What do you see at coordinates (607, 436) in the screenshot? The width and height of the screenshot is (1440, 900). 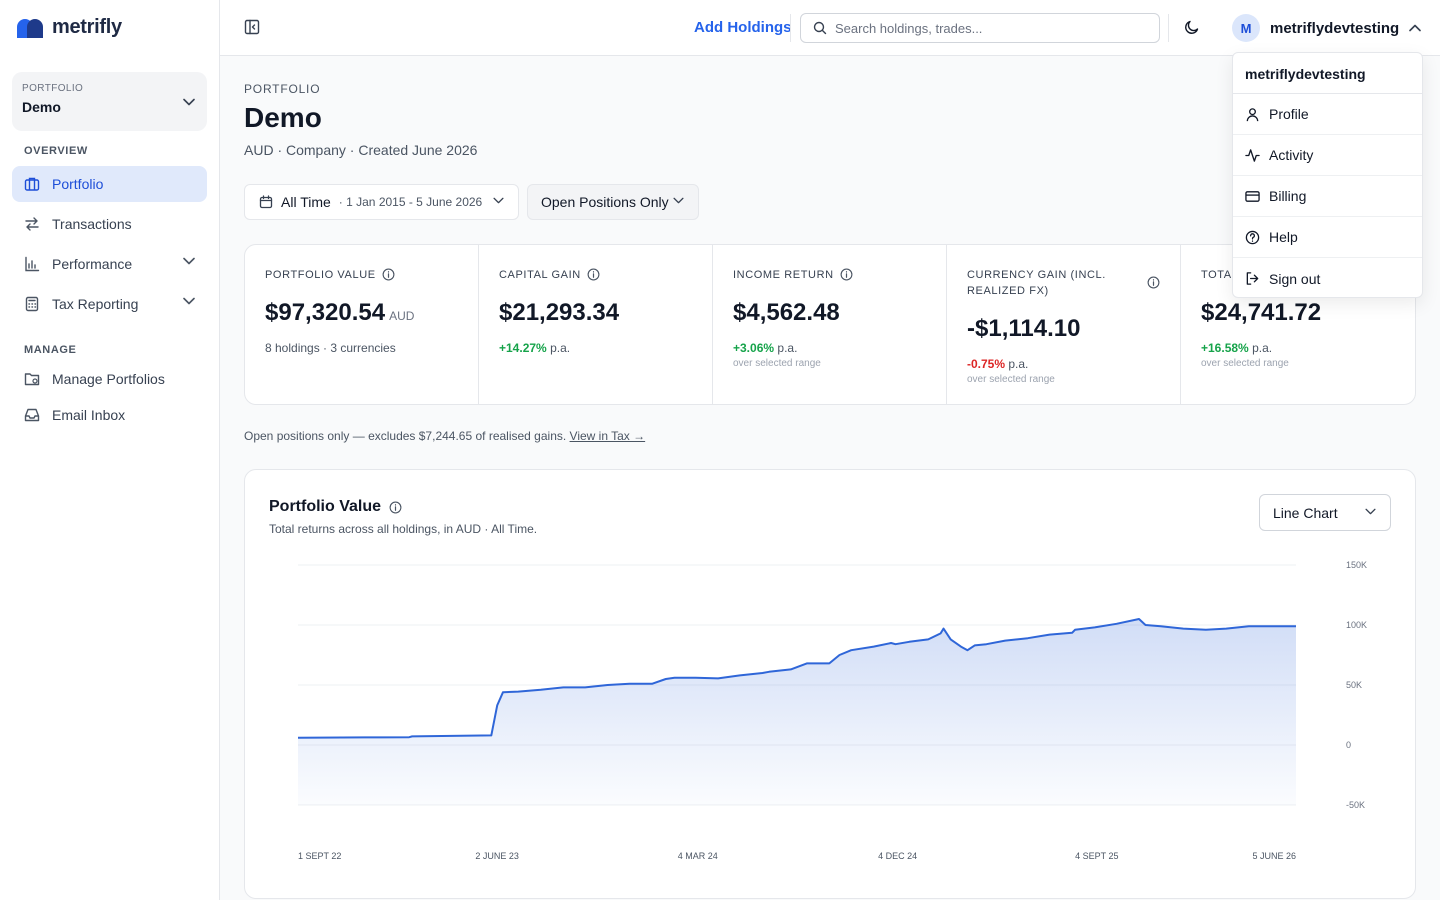 I see `view-in-tax-link: View in Tax →` at bounding box center [607, 436].